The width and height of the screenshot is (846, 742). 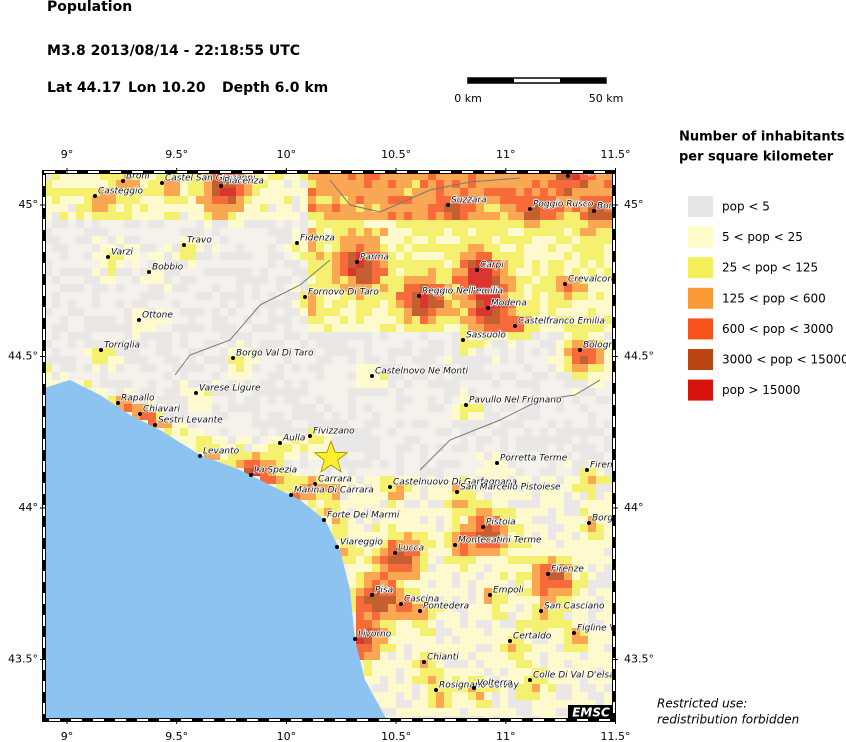 I want to click on legend-label: 5 < pop < 25, so click(x=762, y=237).